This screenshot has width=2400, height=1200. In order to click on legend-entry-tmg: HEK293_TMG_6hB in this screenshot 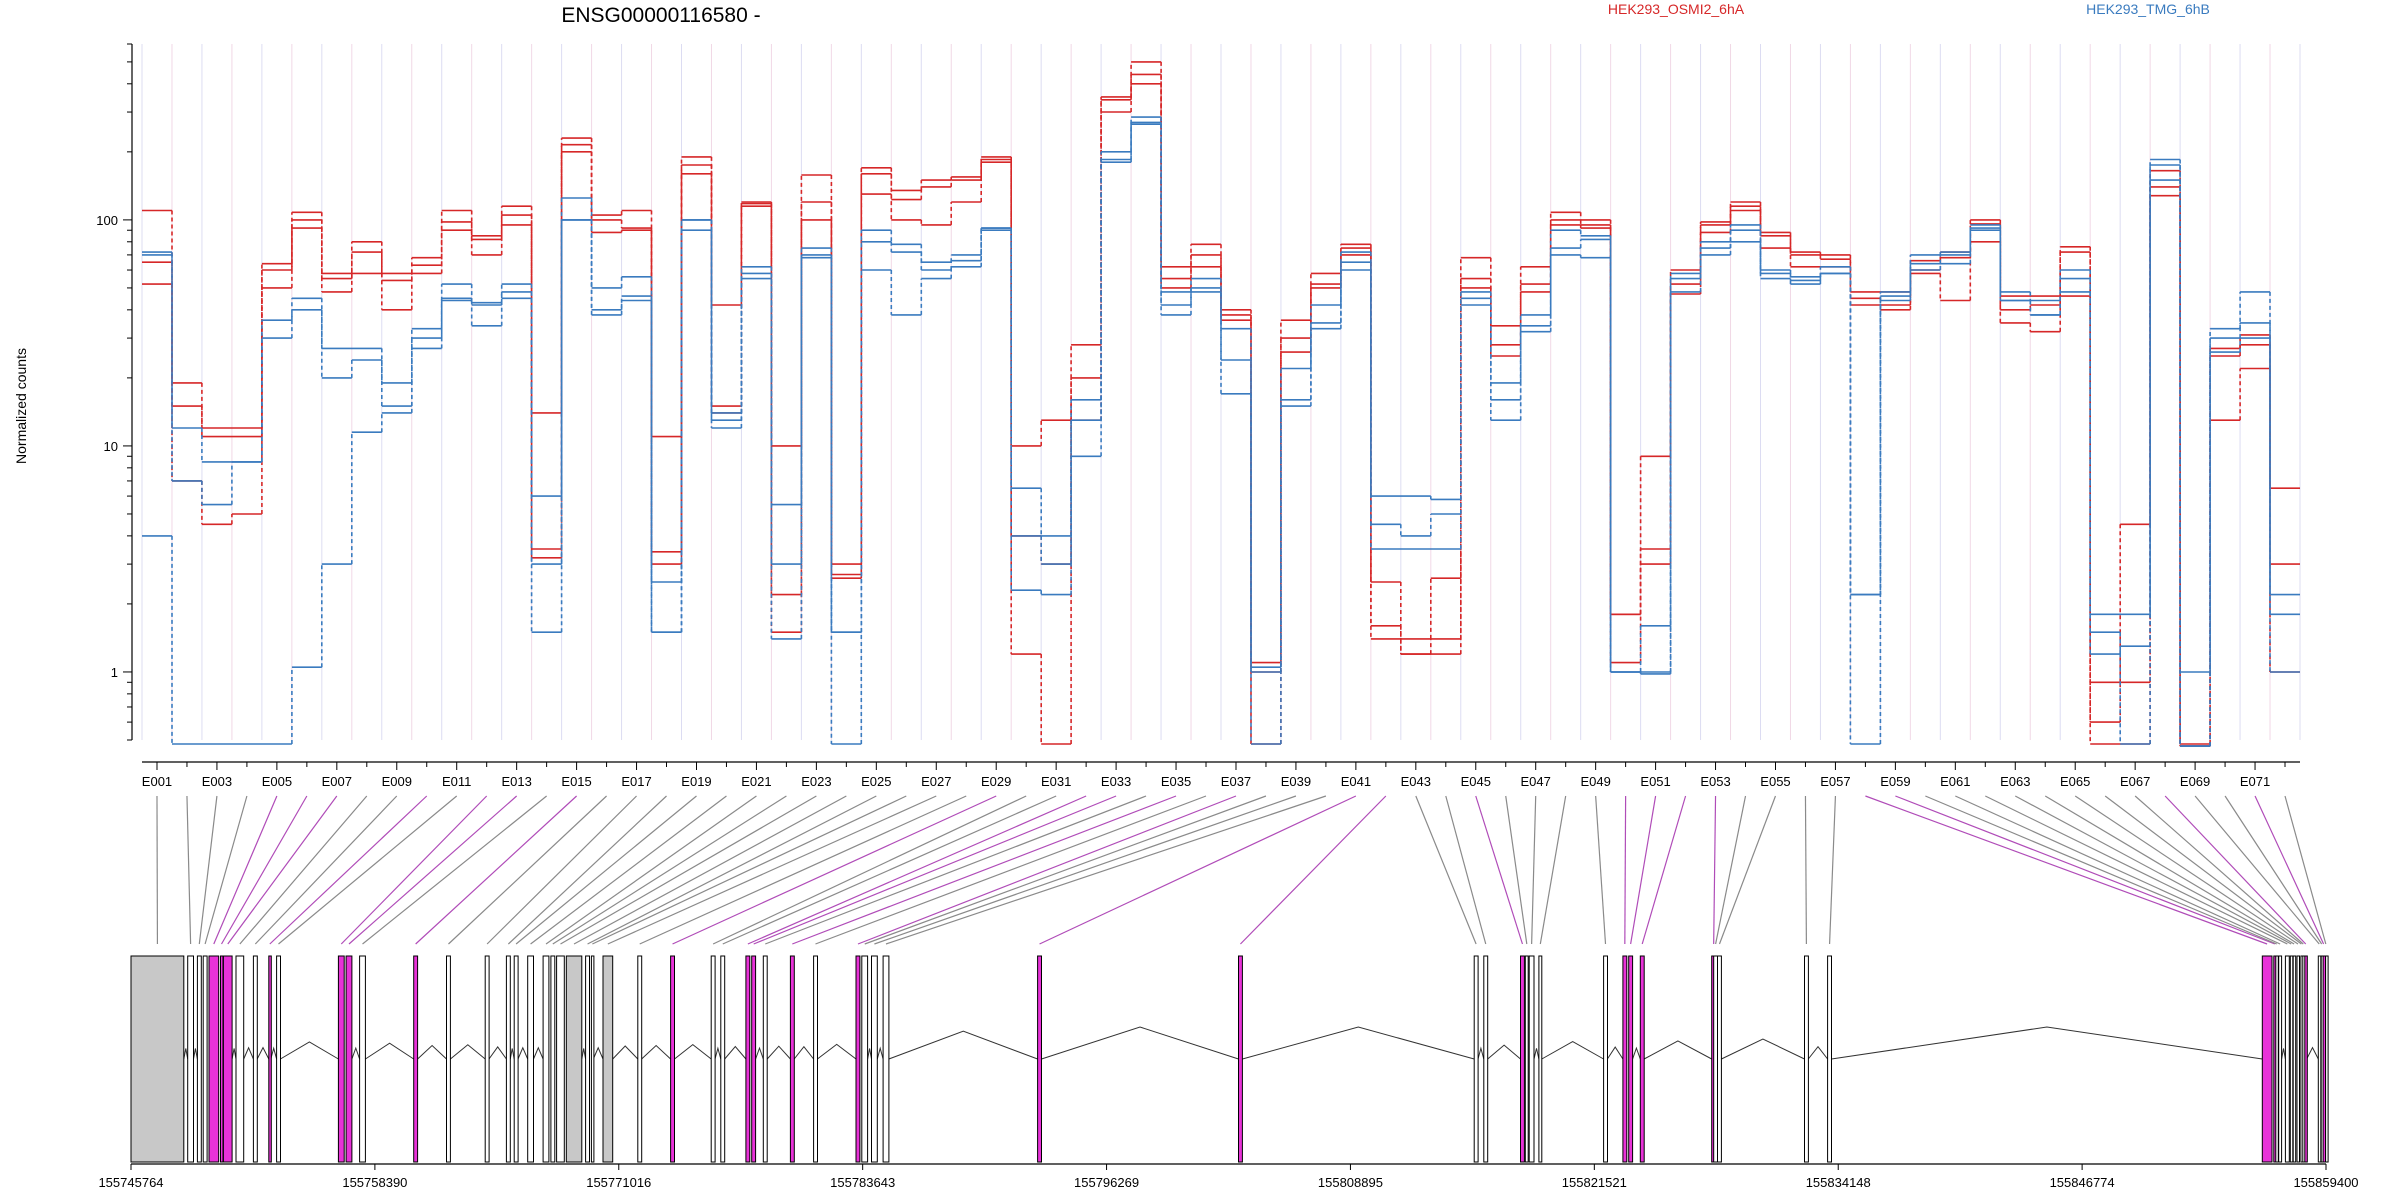, I will do `click(2148, 9)`.